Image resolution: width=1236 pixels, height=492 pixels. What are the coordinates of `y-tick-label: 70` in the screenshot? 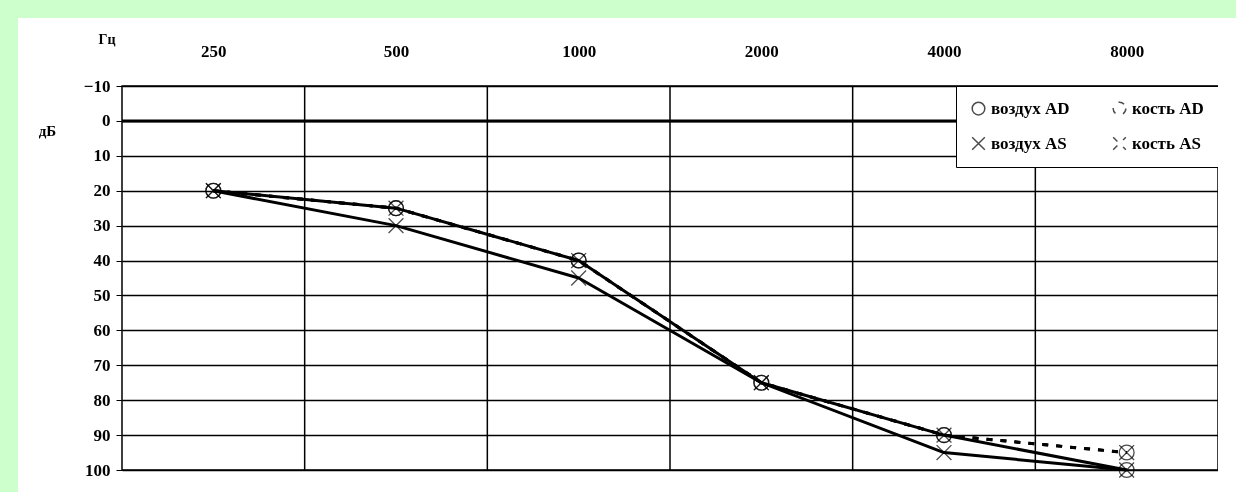 It's located at (102, 365).